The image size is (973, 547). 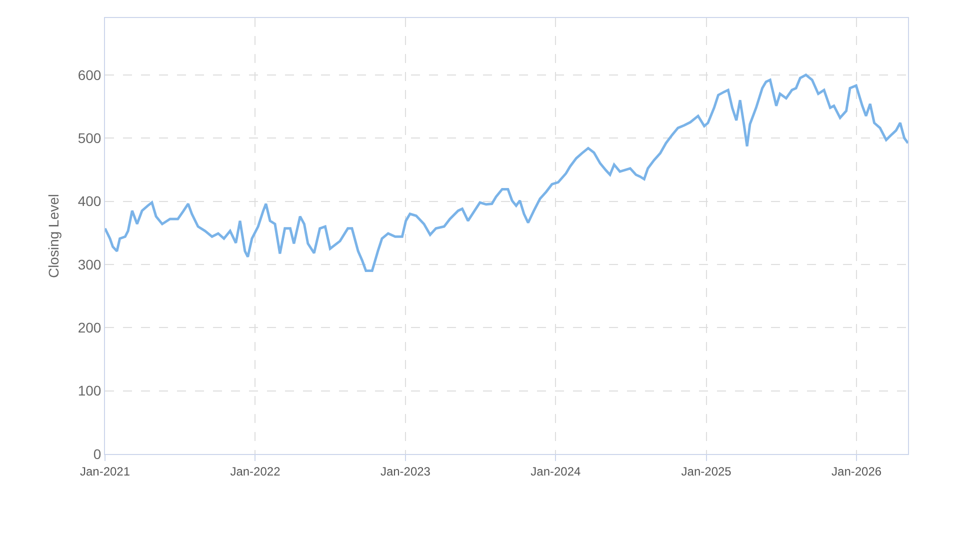 What do you see at coordinates (90, 390) in the screenshot?
I see `y-tick-label: 100` at bounding box center [90, 390].